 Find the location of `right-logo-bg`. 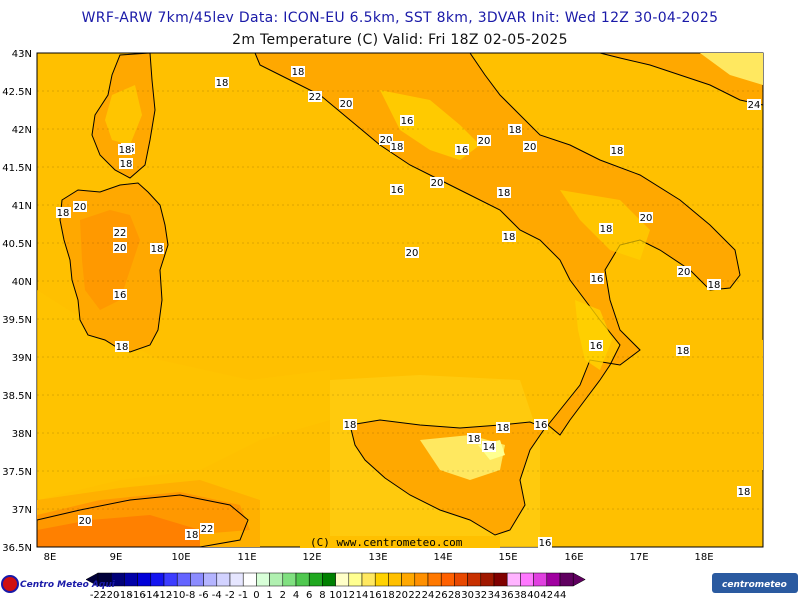

right-logo-bg is located at coordinates (755, 583).